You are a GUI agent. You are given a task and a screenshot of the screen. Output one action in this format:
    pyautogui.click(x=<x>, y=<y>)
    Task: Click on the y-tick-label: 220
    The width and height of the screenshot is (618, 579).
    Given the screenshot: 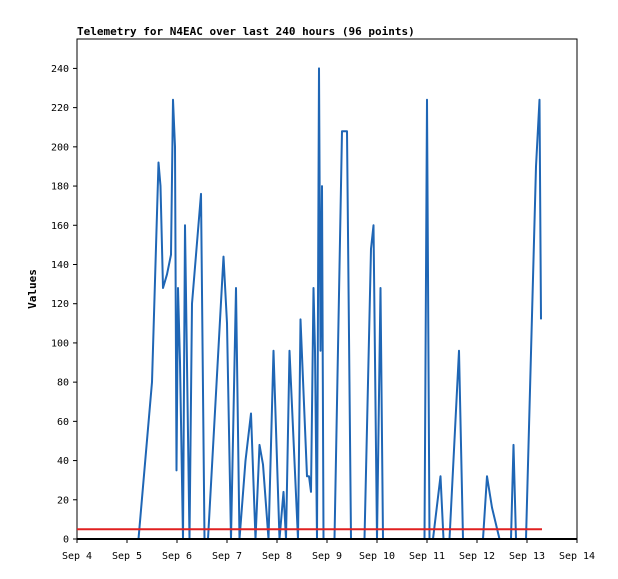 What is the action you would take?
    pyautogui.click(x=60, y=108)
    